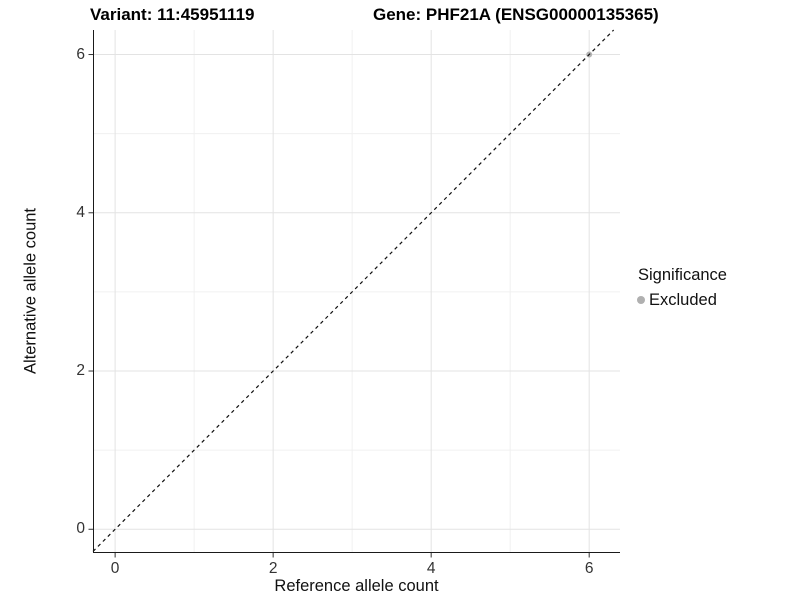  Describe the element at coordinates (80, 212) in the screenshot. I see `y-tick-label: 4` at that location.